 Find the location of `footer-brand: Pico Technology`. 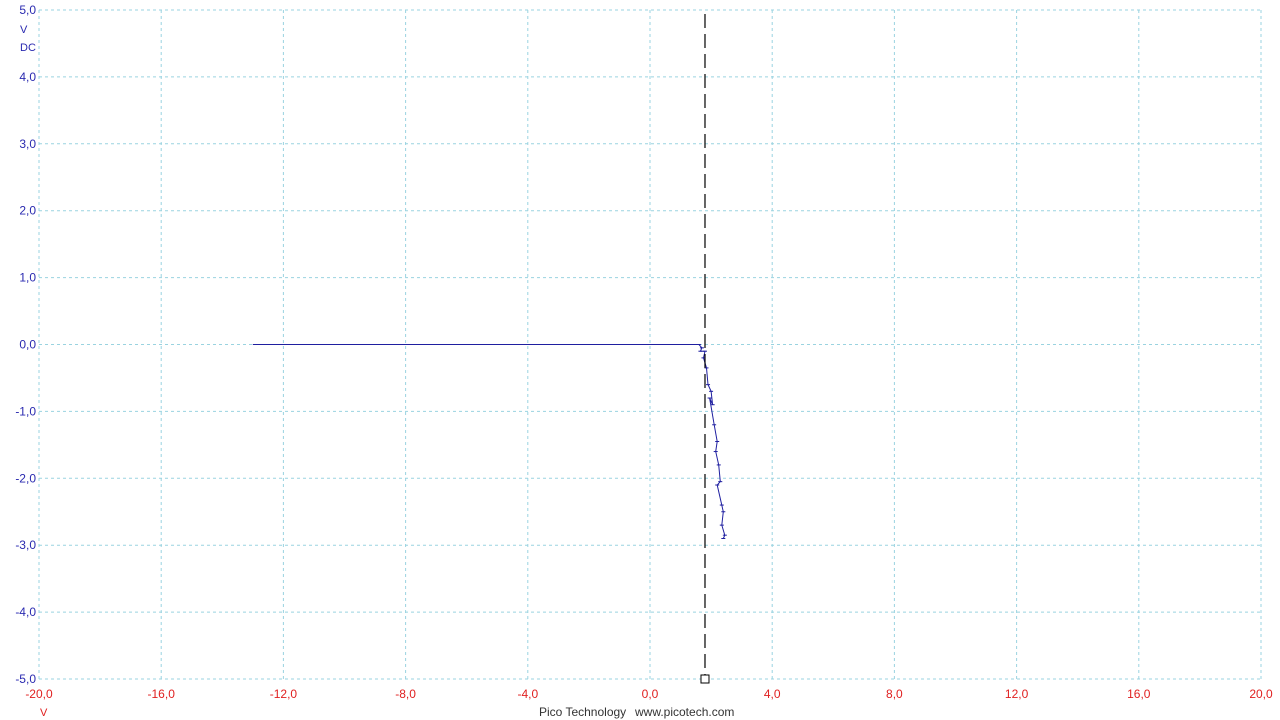

footer-brand: Pico Technology is located at coordinates (582, 712).